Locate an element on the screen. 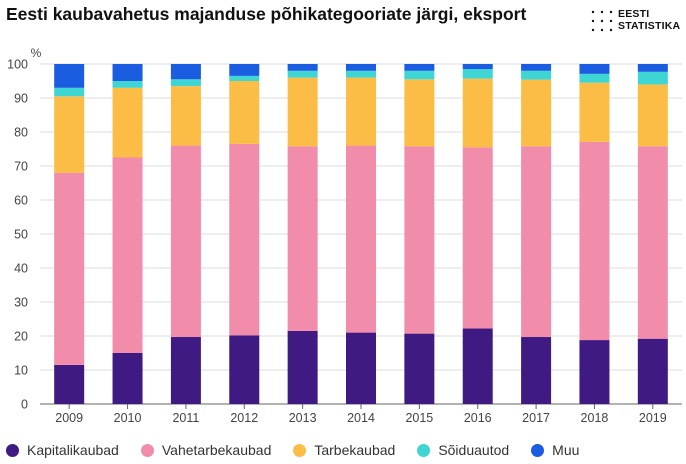 Image resolution: width=686 pixels, height=464 pixels. x-tick-label: 2010 is located at coordinates (128, 418).